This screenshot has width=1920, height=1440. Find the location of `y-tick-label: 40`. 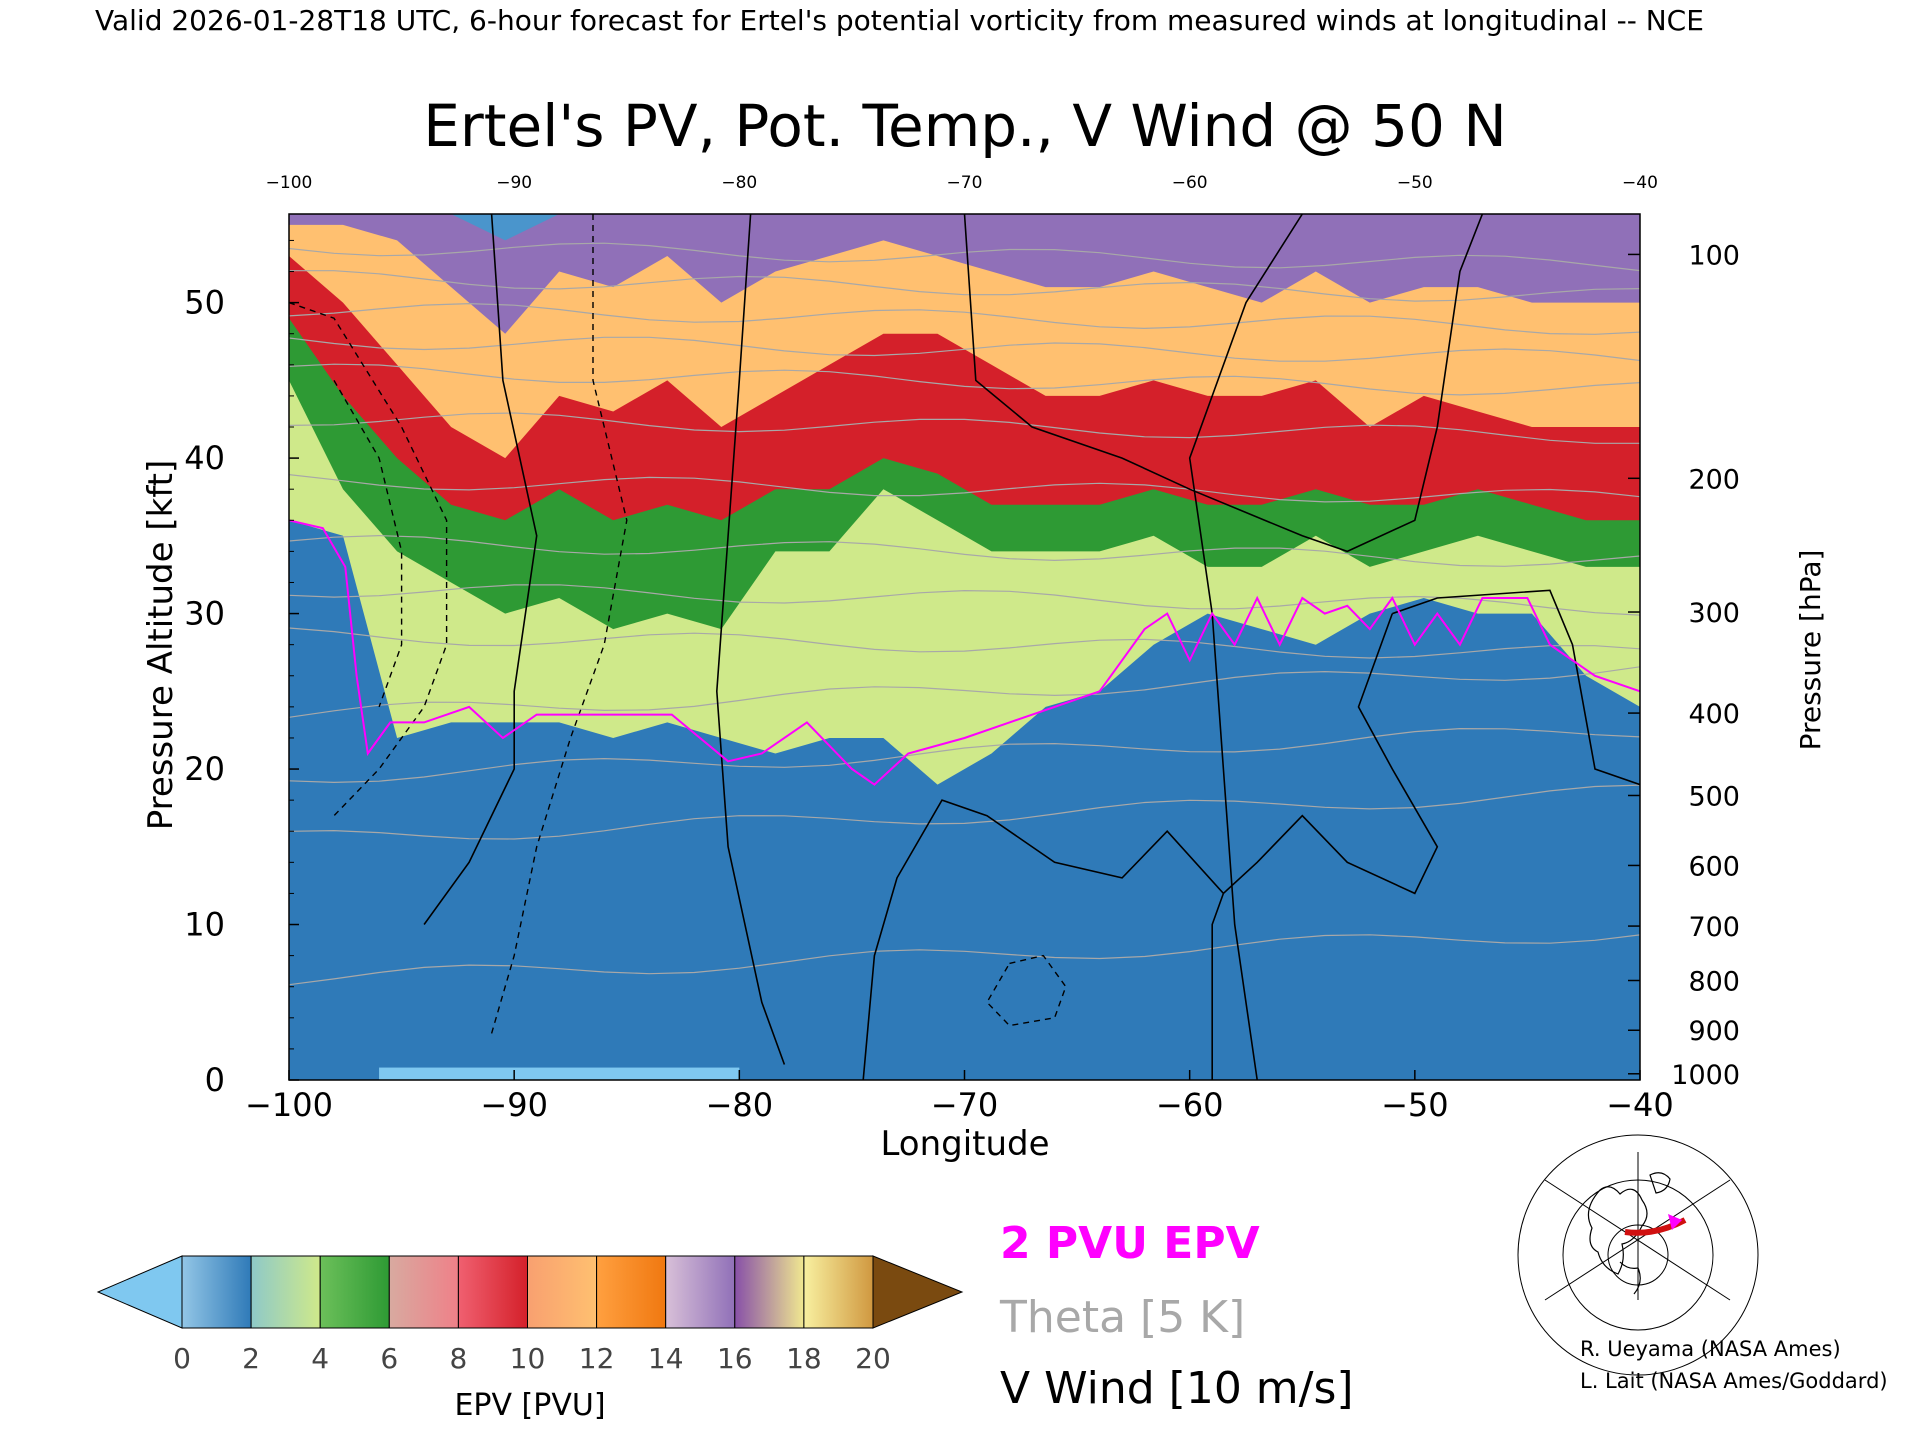

y-tick-label: 40 is located at coordinates (204, 458).